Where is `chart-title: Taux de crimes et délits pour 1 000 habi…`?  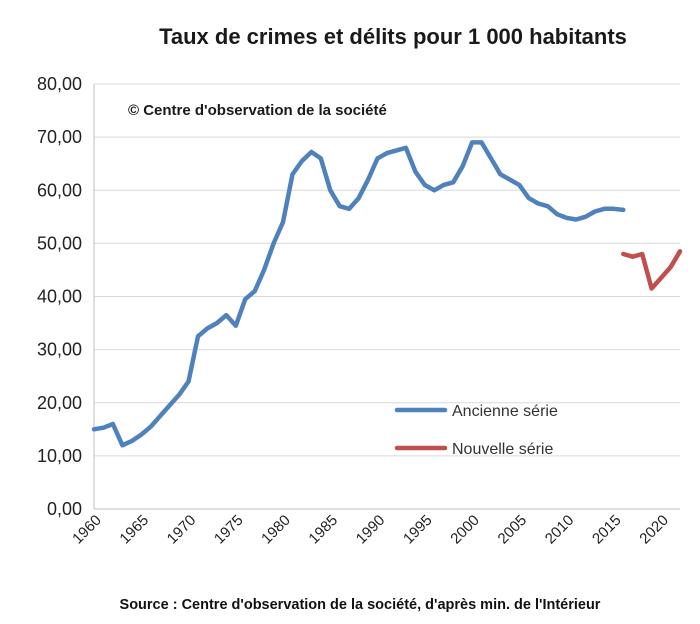
chart-title: Taux de crimes et délits pour 1 000 habi… is located at coordinates (393, 36).